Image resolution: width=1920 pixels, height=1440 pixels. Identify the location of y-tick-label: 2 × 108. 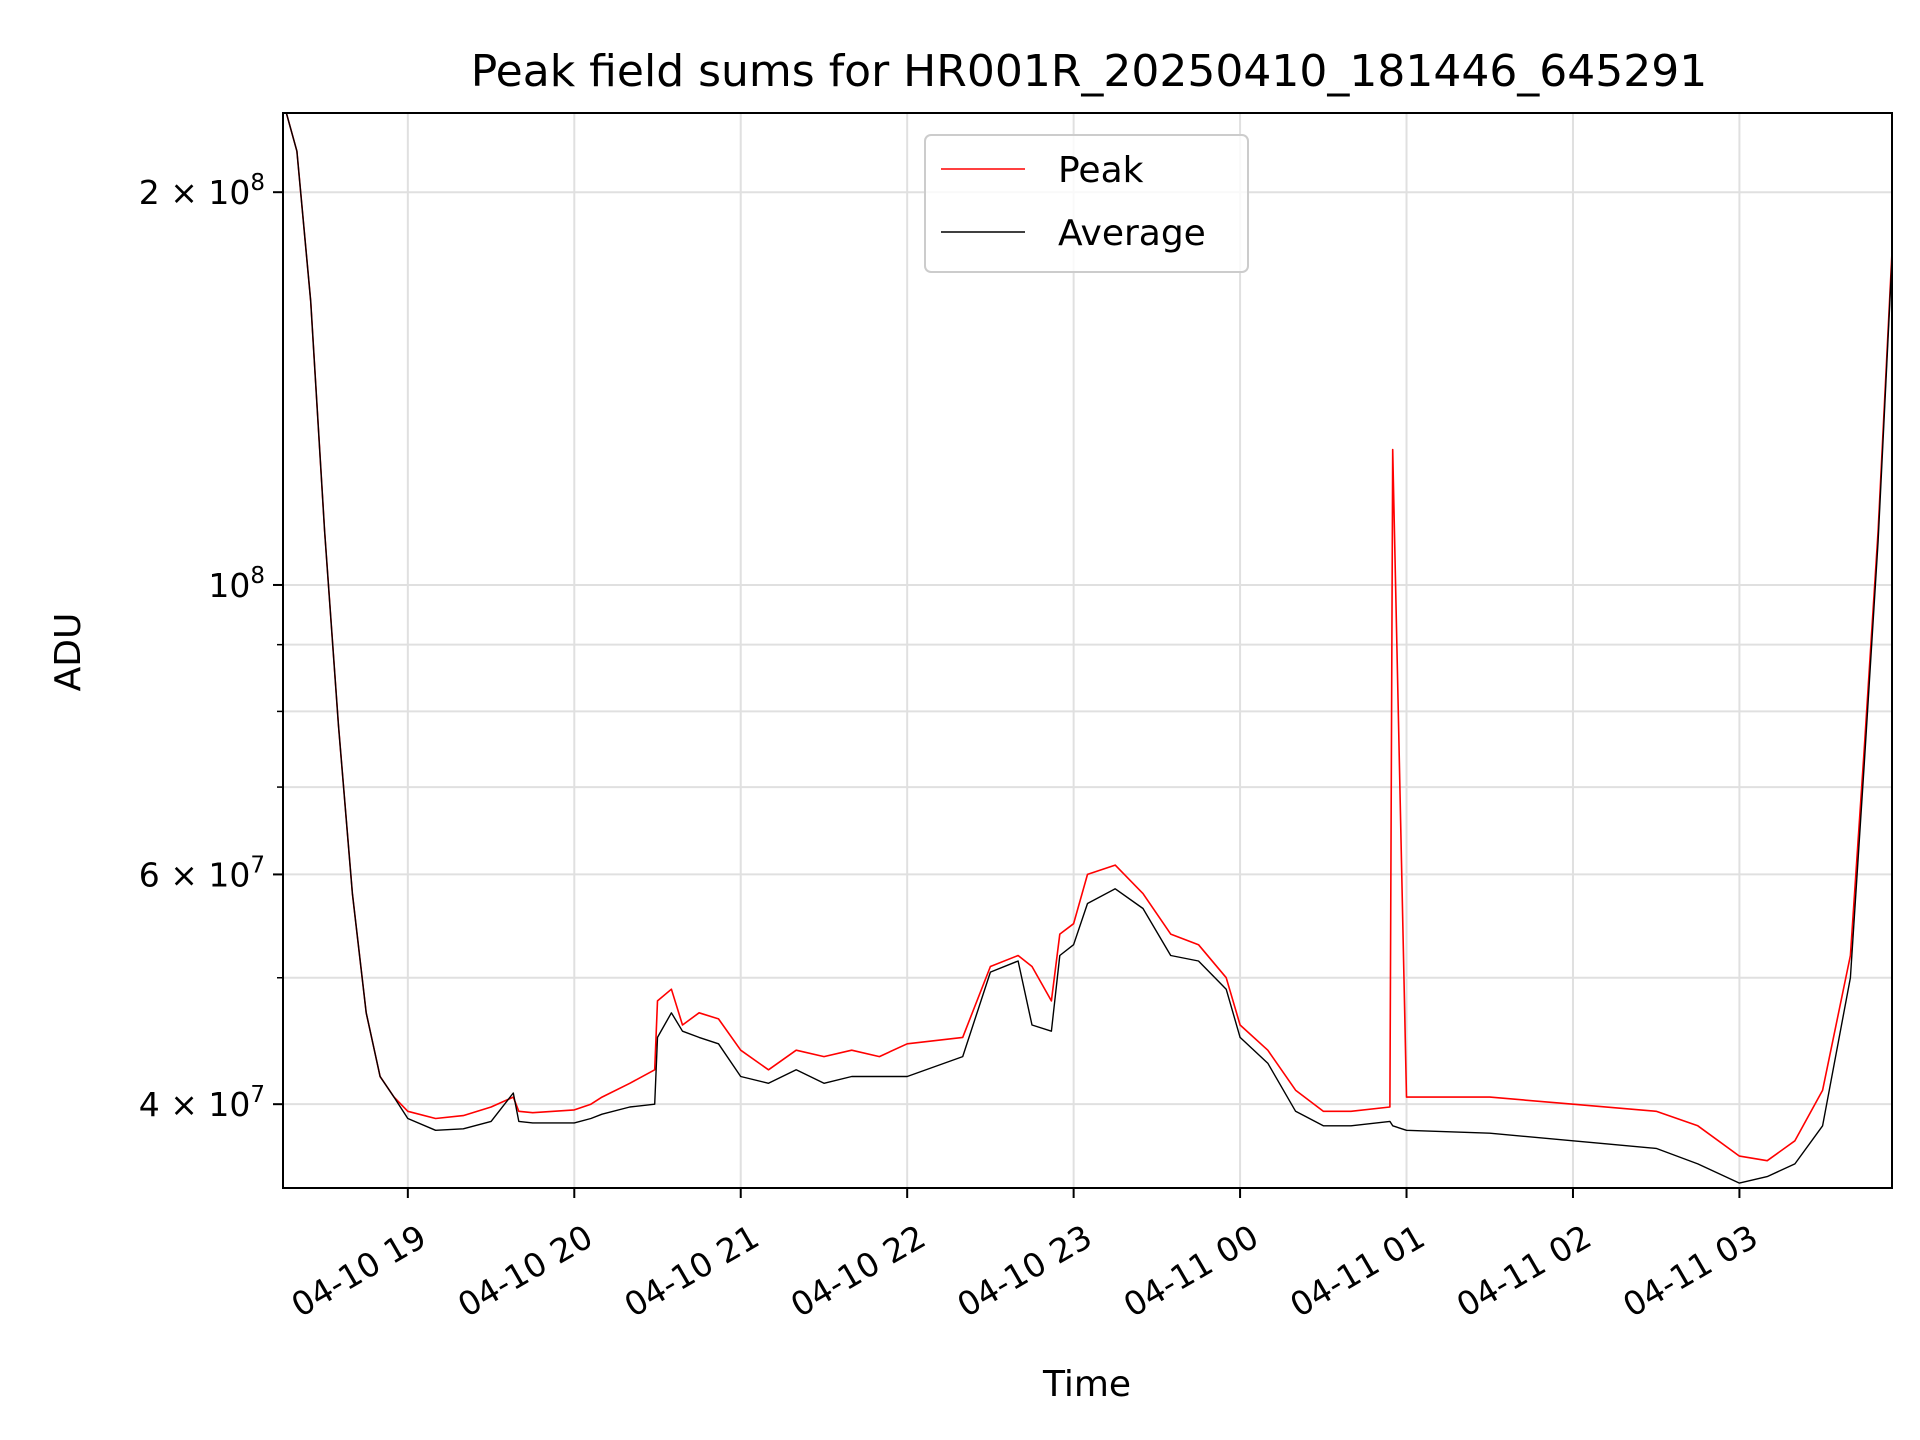
(202, 191).